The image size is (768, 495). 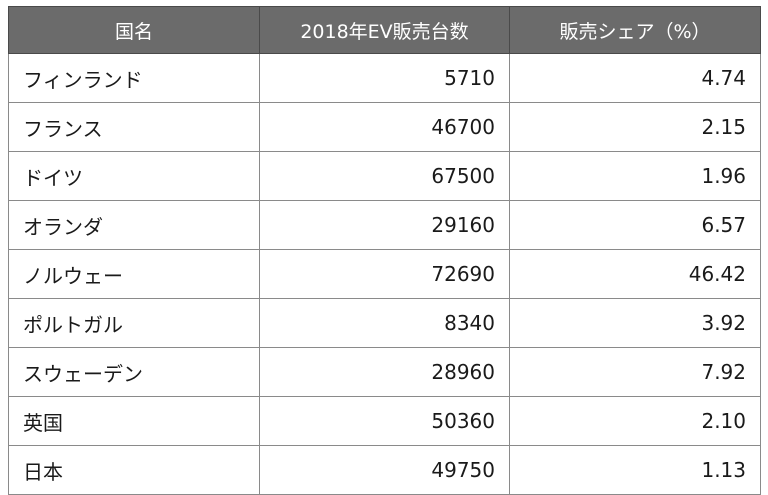 What do you see at coordinates (134, 30) in the screenshot?
I see `column-header-country: 国名` at bounding box center [134, 30].